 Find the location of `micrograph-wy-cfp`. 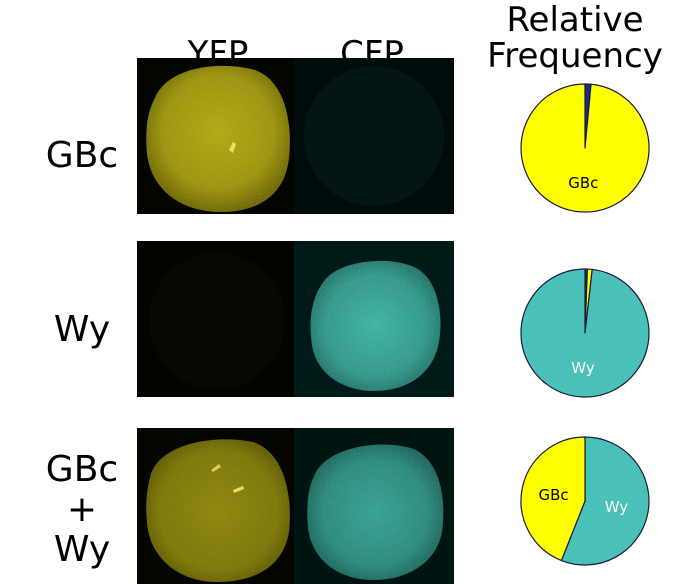

micrograph-wy-cfp is located at coordinates (374, 319).